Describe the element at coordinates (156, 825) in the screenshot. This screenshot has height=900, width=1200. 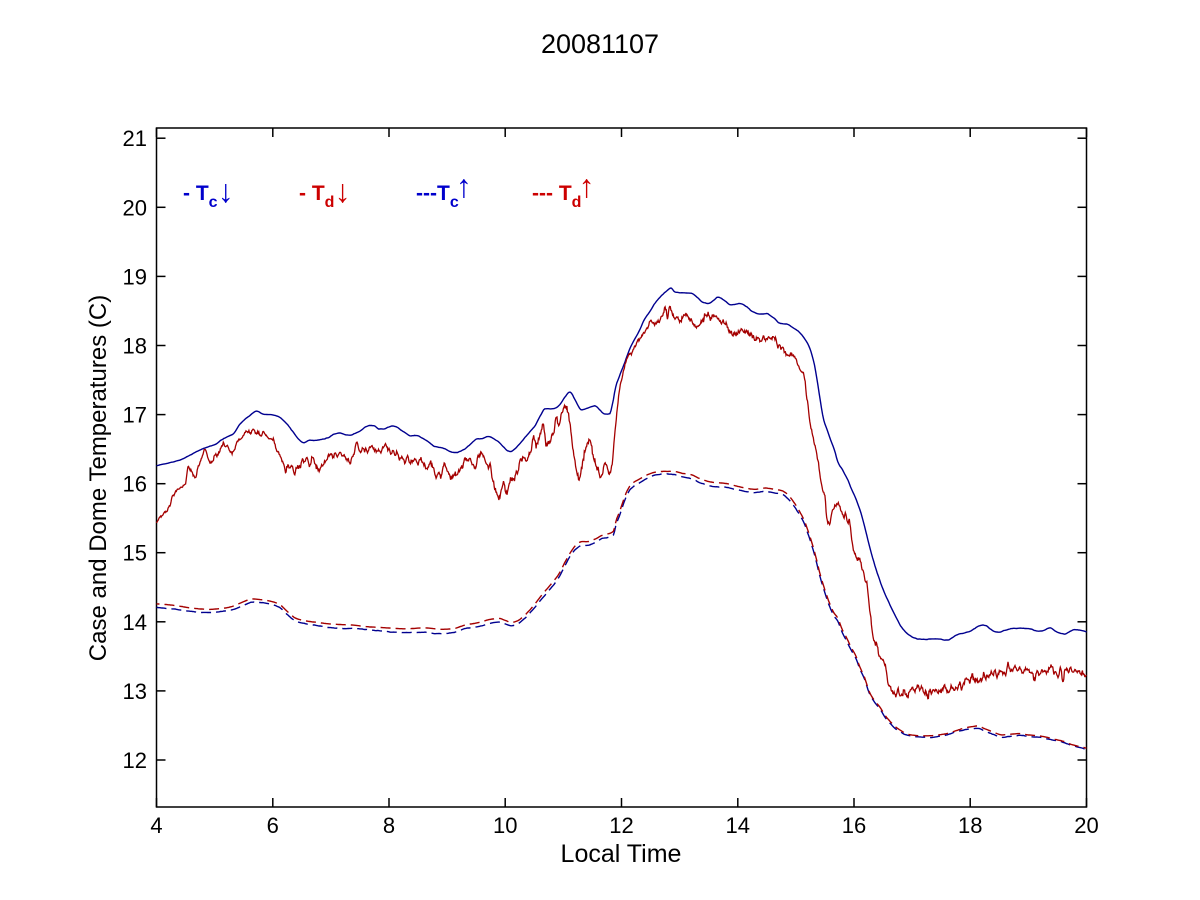
I see `svg-text: 4` at that location.